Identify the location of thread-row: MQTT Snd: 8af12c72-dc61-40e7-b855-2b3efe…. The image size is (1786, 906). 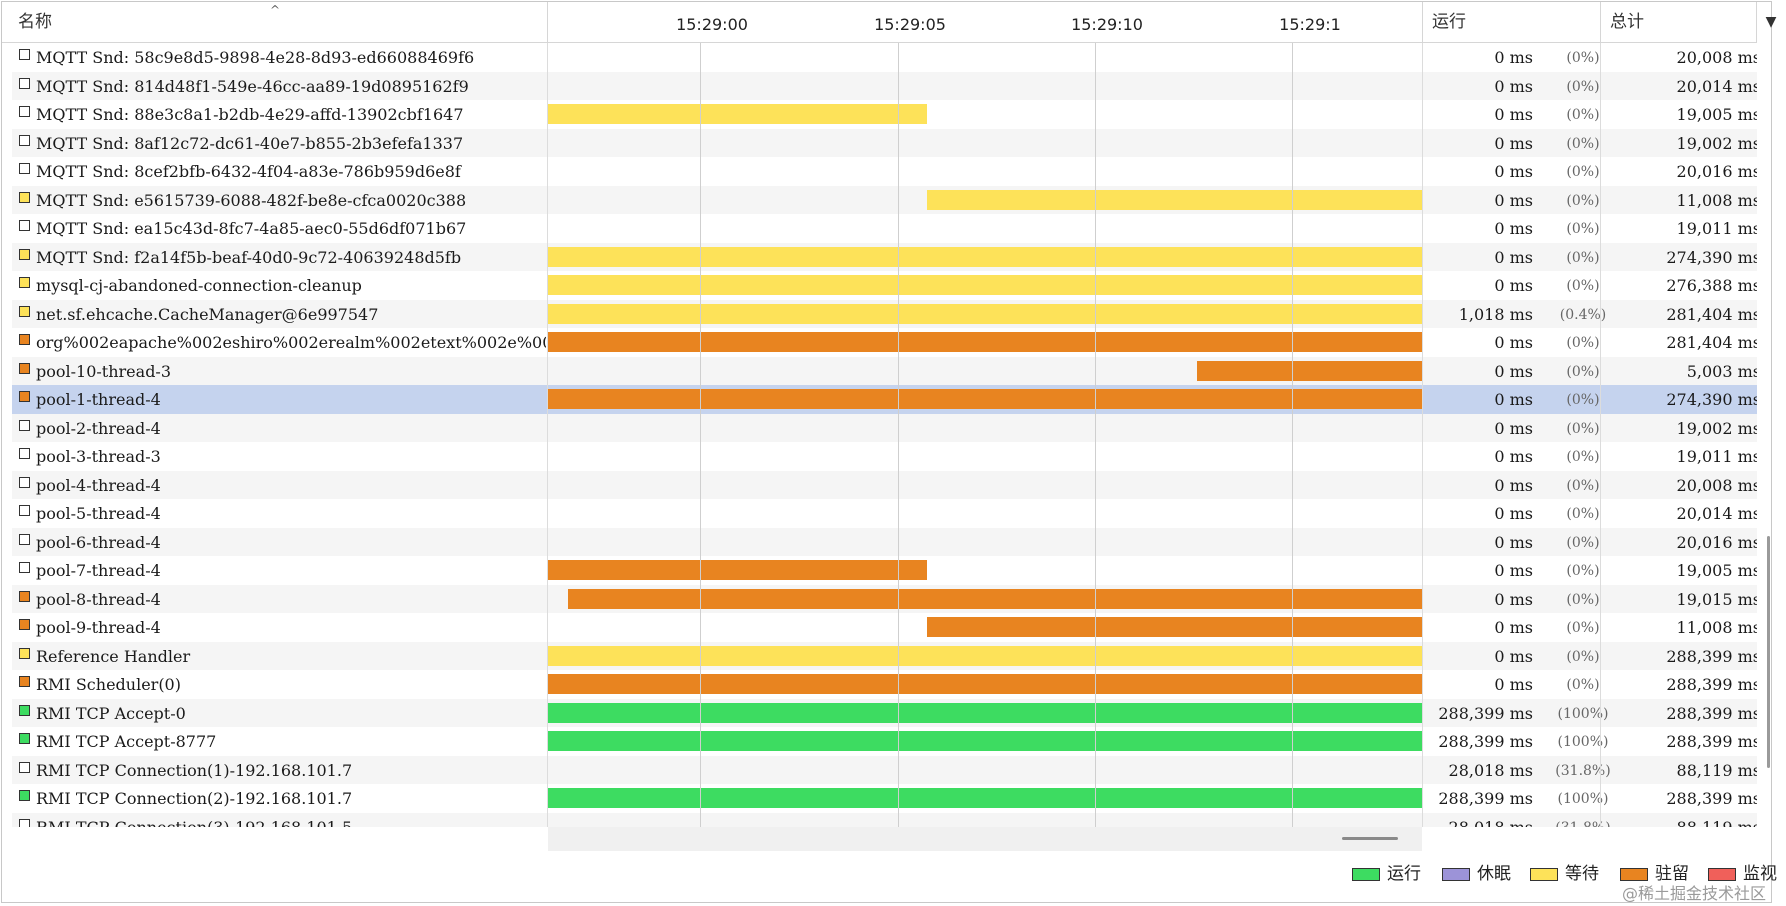
(884, 142).